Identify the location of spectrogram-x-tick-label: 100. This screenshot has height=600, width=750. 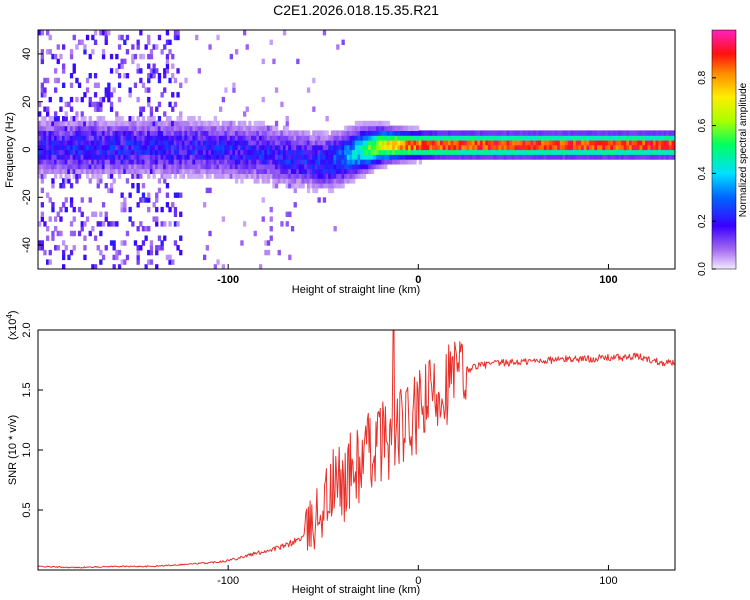
(608, 280).